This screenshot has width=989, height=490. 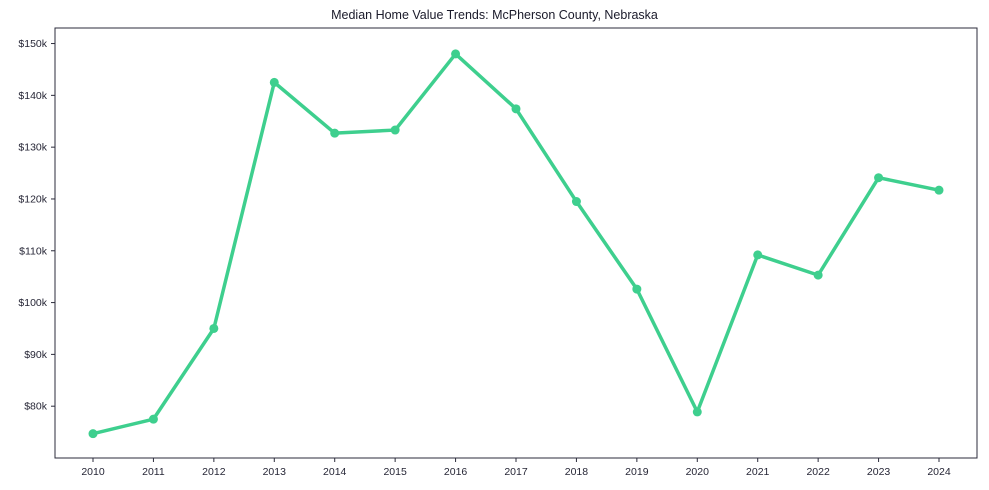 What do you see at coordinates (36, 355) in the screenshot?
I see `y-tick-label: $90k` at bounding box center [36, 355].